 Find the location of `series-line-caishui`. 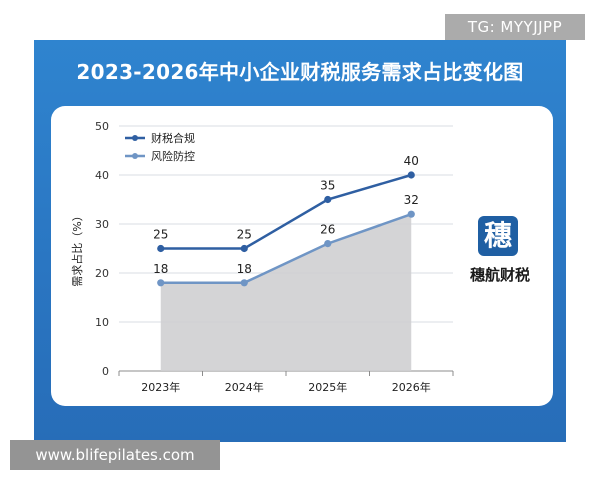

series-line-caishui is located at coordinates (286, 211).